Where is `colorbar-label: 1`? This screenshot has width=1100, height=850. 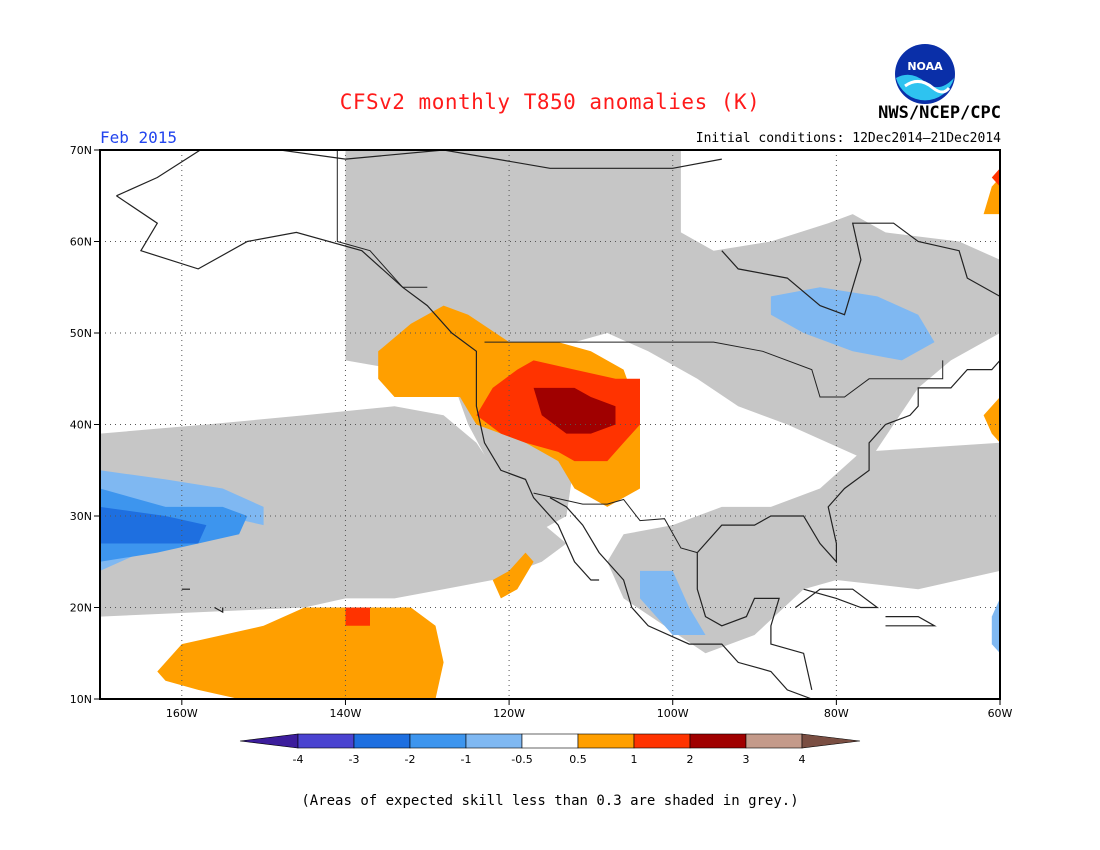
colorbar-label: 1 is located at coordinates (634, 759).